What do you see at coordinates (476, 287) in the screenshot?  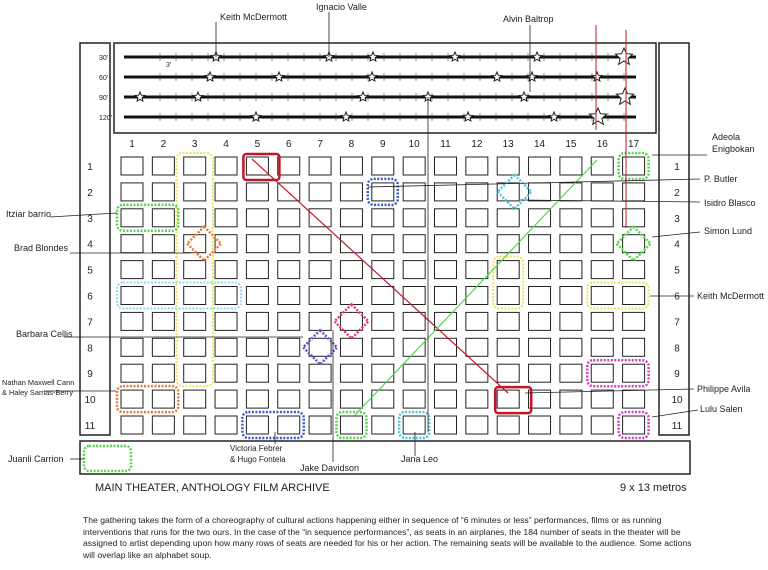 I see `green-diagonal` at bounding box center [476, 287].